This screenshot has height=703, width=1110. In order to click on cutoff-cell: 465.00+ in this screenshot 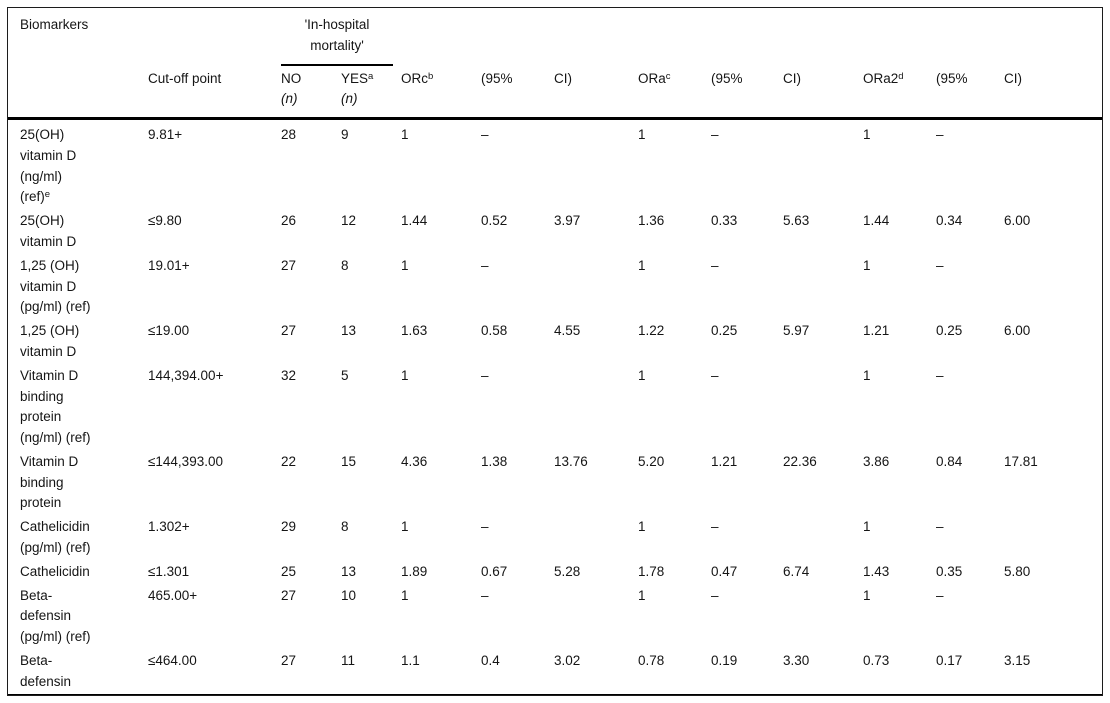, I will do `click(173, 595)`.